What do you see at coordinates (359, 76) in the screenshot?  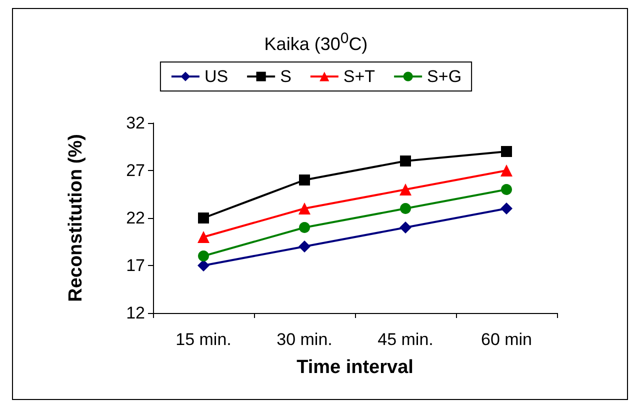 I see `legend-label: S+T` at bounding box center [359, 76].